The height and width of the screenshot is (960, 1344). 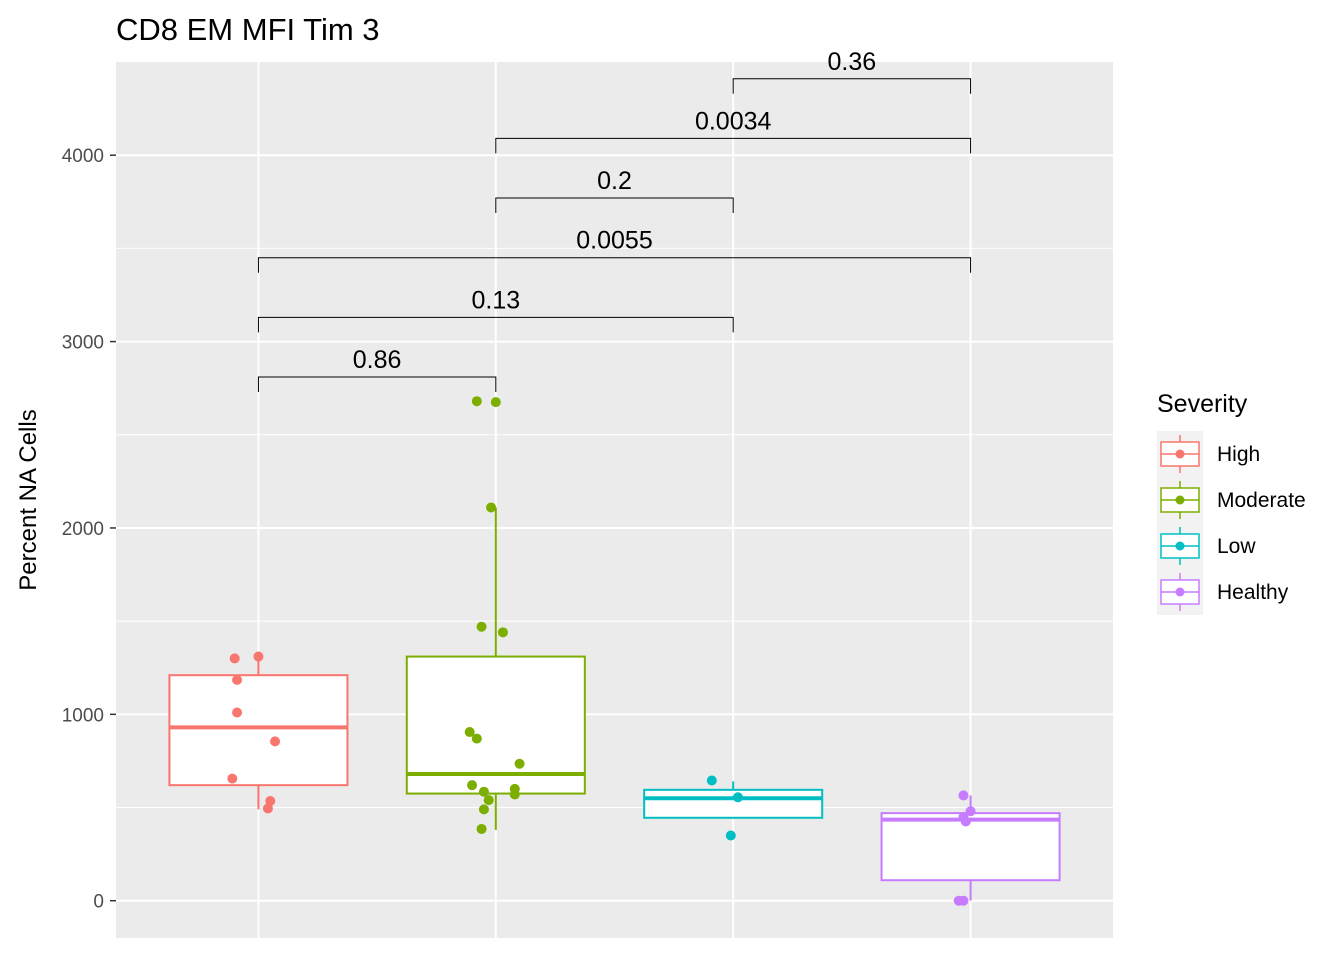 I want to click on box-high, so click(x=258, y=733).